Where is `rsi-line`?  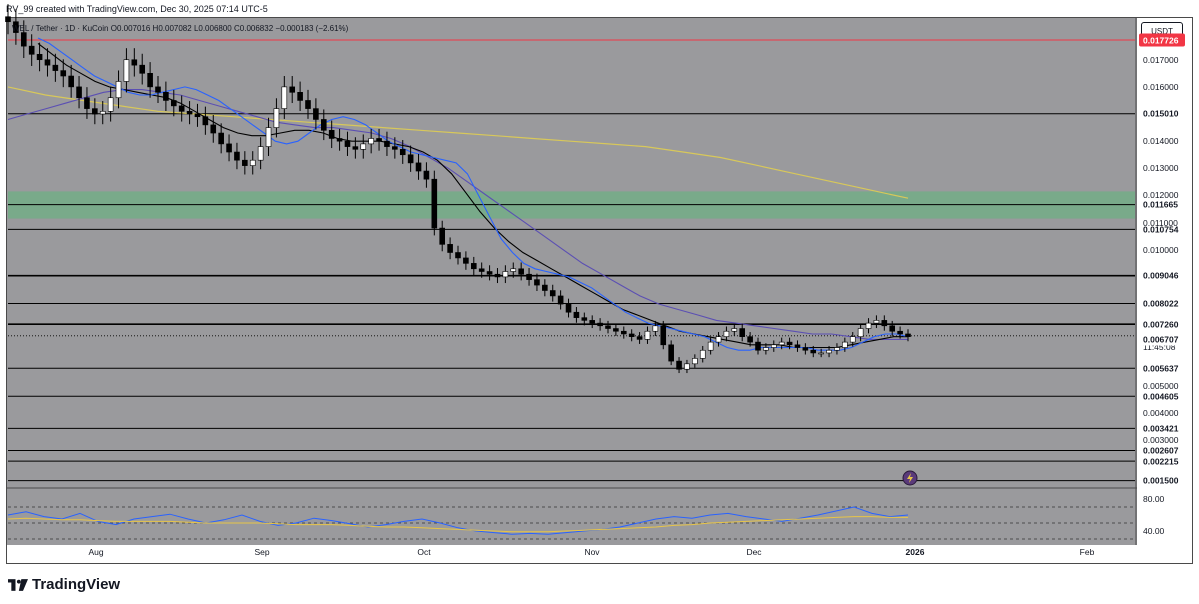
rsi-line is located at coordinates (458, 520).